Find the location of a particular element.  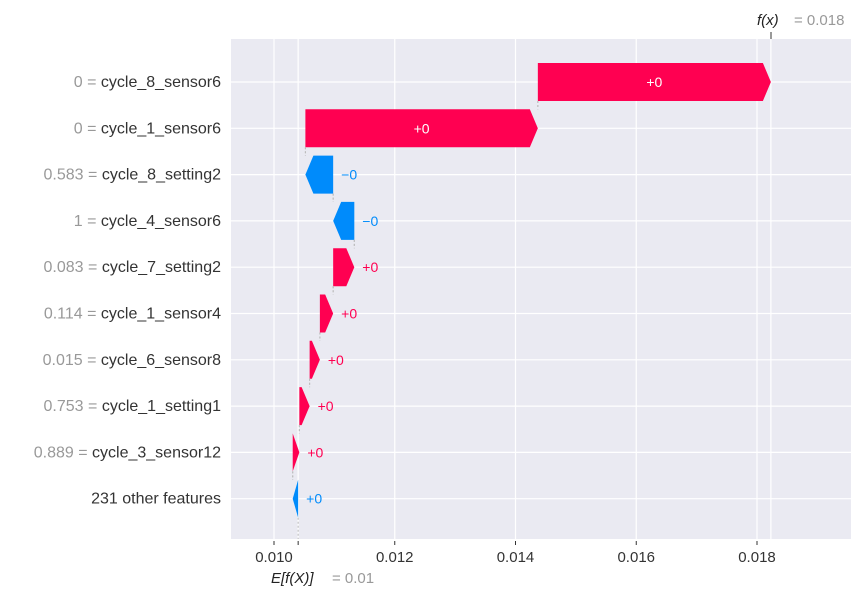

feature-label: 0.889 = cycle_3_sensor12 is located at coordinates (127, 452).